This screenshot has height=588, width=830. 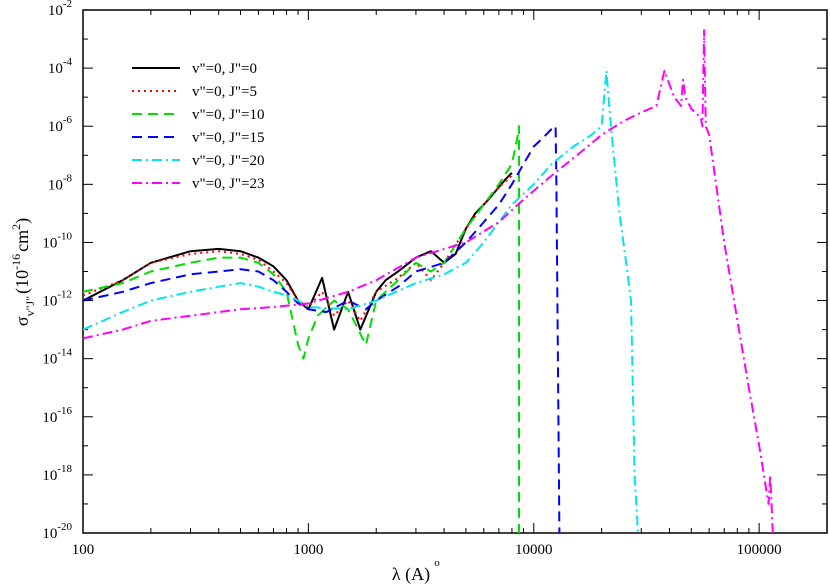 I want to click on y-tick-label: 10⁻²⁰, so click(x=57, y=531).